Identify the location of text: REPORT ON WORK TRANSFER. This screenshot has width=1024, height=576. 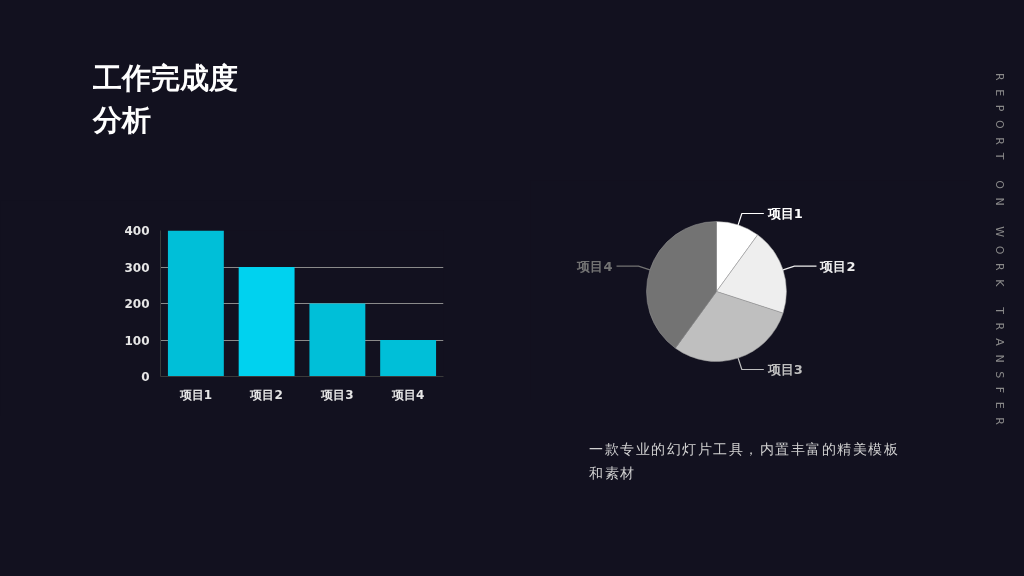
(999, 253).